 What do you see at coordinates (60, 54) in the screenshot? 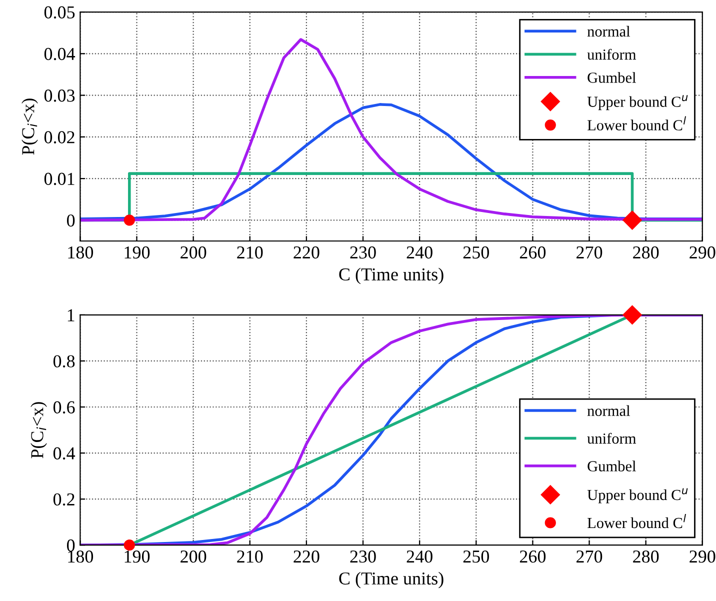
I see `y-tick-label: 0.04` at bounding box center [60, 54].